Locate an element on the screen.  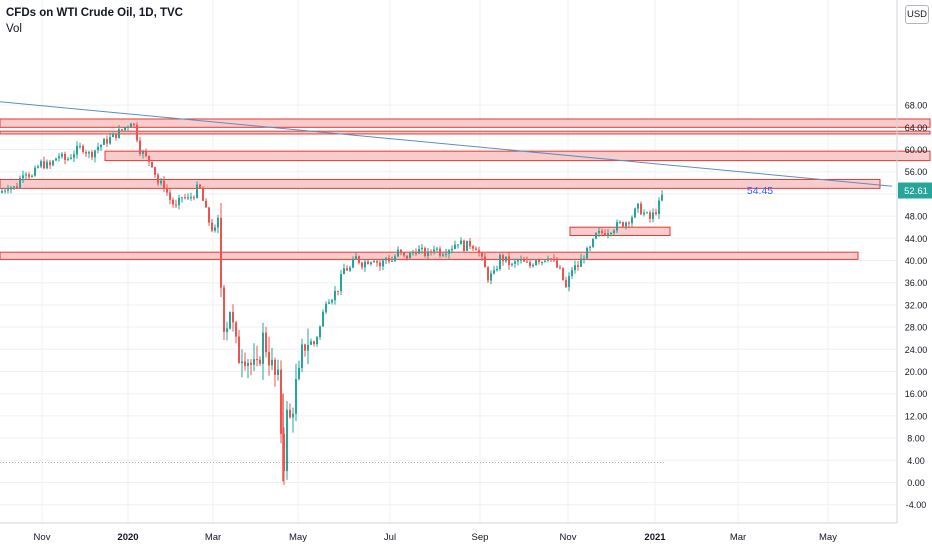
y-tick-label: 24.00 is located at coordinates (916, 350).